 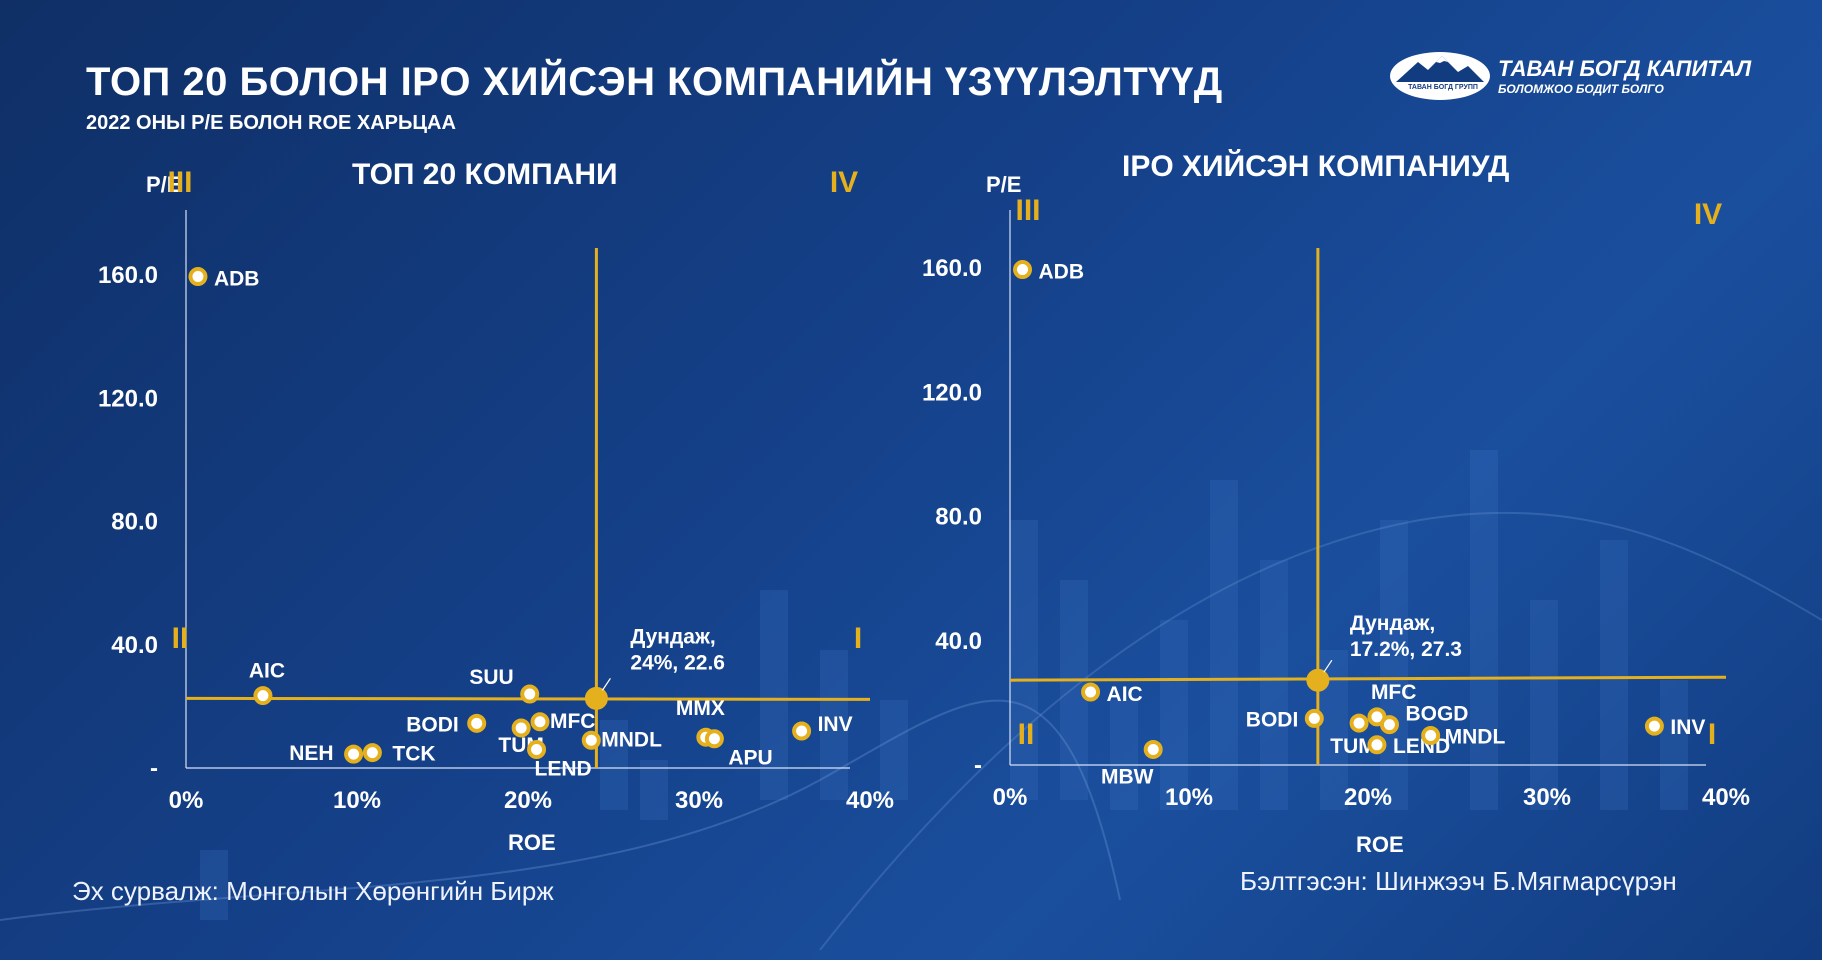 I want to click on logo-name: ТАВАН БОГД КАПИТАЛ, so click(x=1625, y=68).